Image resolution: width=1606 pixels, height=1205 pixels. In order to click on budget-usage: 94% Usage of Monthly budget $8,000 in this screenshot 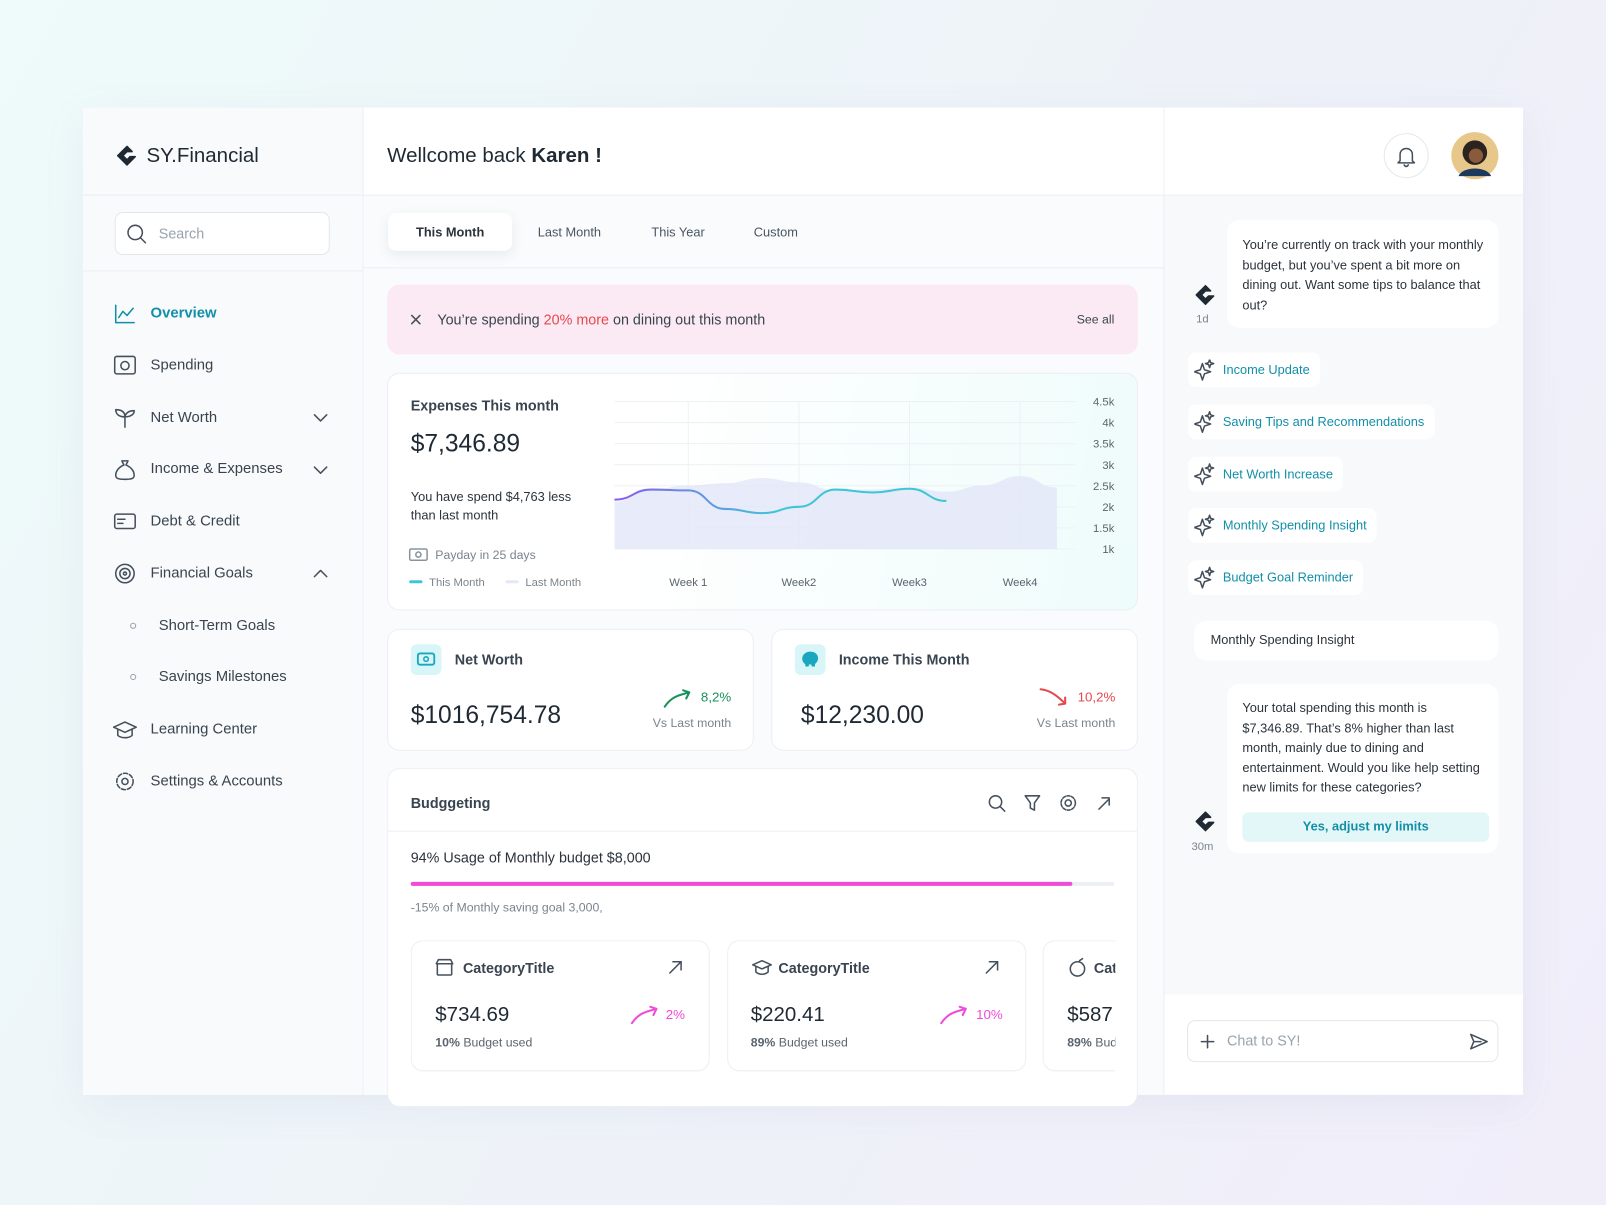, I will do `click(530, 857)`.